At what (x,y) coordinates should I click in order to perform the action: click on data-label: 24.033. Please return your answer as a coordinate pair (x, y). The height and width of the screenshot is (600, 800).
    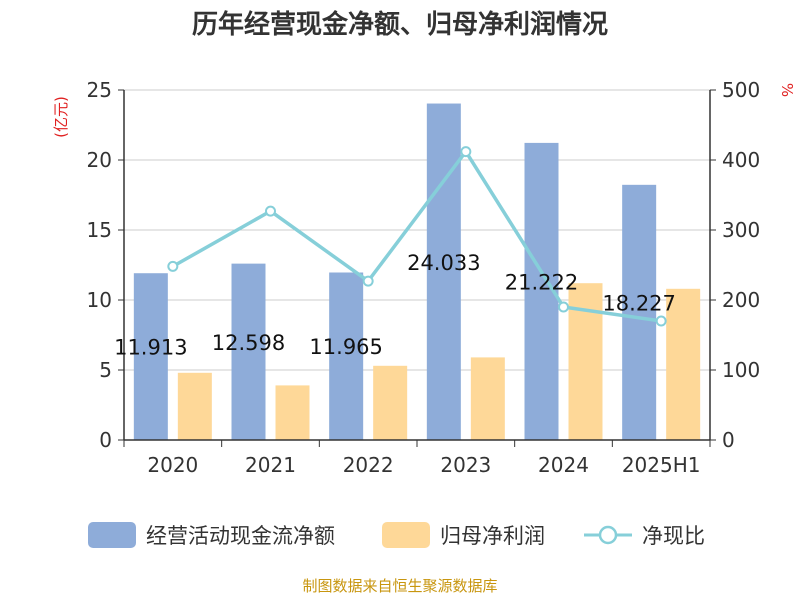
    Looking at the image, I should click on (443, 263).